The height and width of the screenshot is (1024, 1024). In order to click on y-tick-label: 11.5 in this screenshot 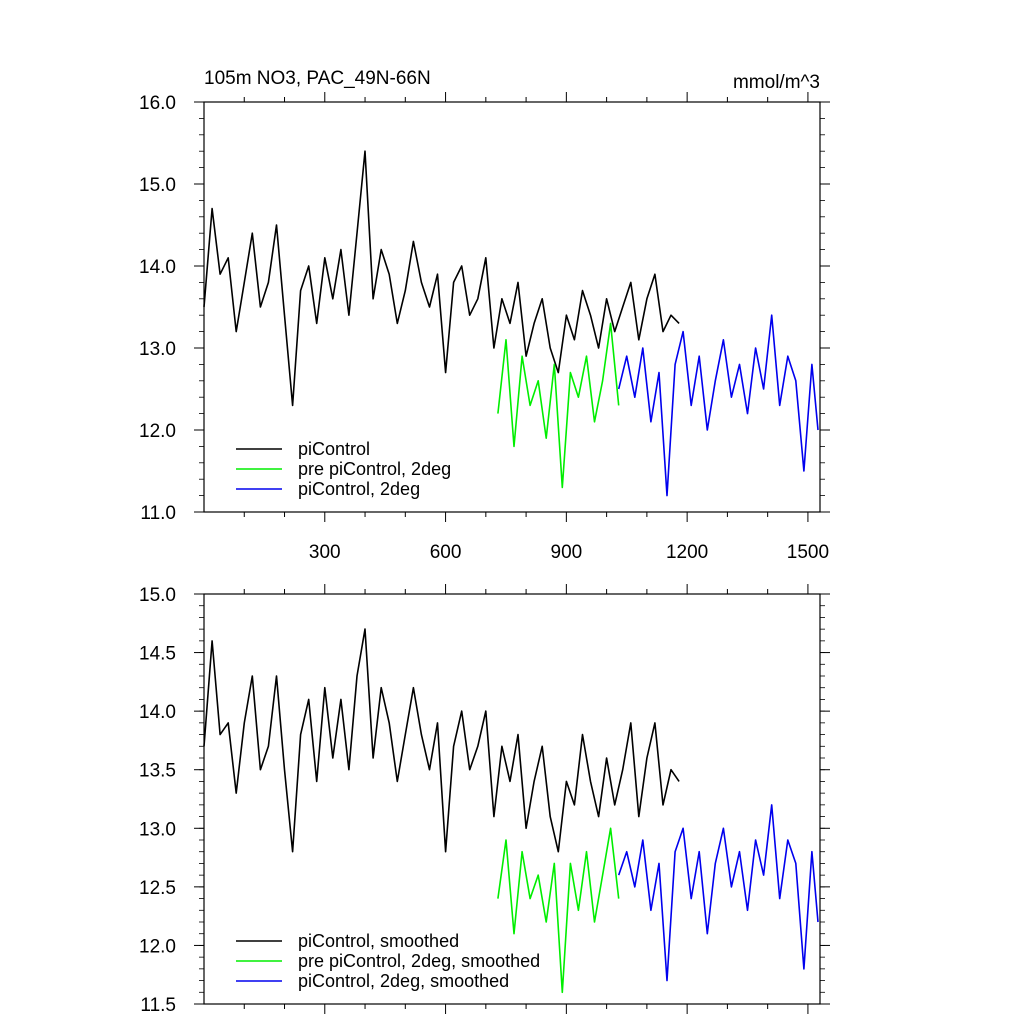, I will do `click(158, 1005)`.